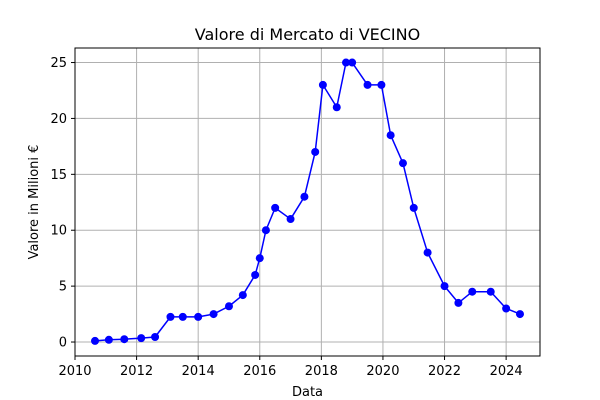  I want to click on y-axis-ticks: 0 5 10 15 20 25, so click(62, 203).